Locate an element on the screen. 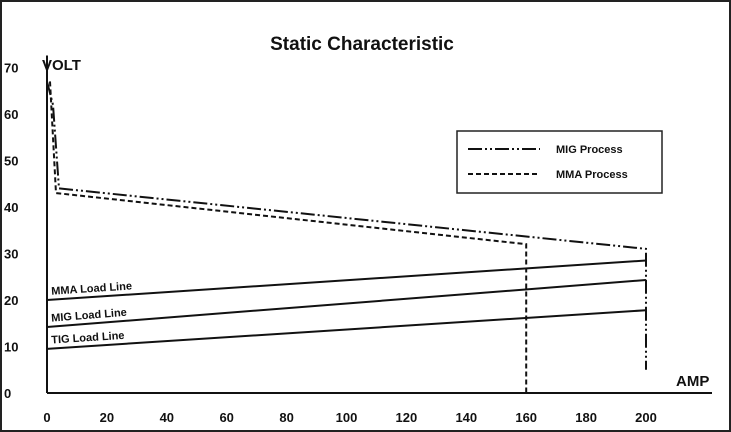 The height and width of the screenshot is (432, 731). x-tick-label: 60 is located at coordinates (226, 417).